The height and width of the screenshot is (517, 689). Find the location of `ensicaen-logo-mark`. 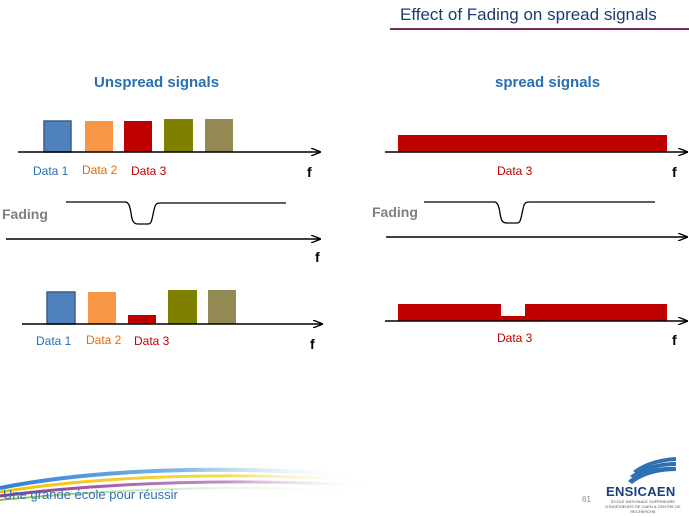

ensicaen-logo-mark is located at coordinates (652, 470).